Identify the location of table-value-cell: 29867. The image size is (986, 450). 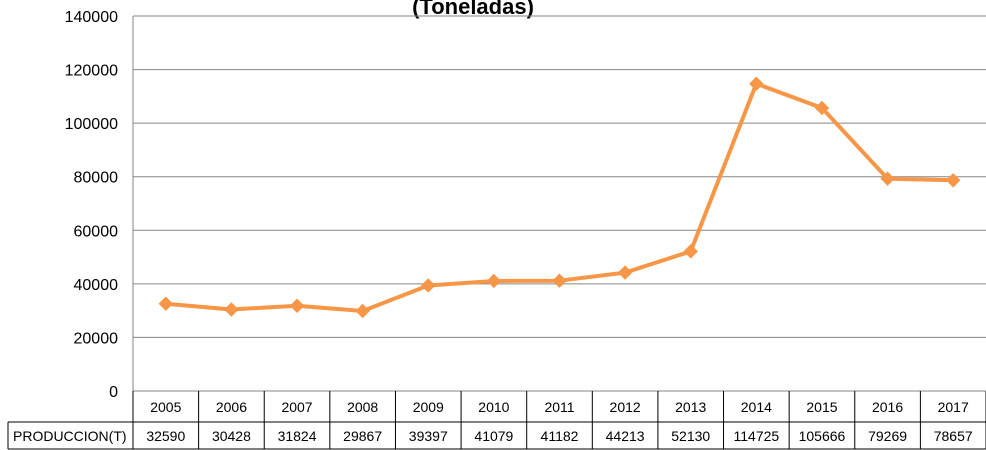
(362, 436).